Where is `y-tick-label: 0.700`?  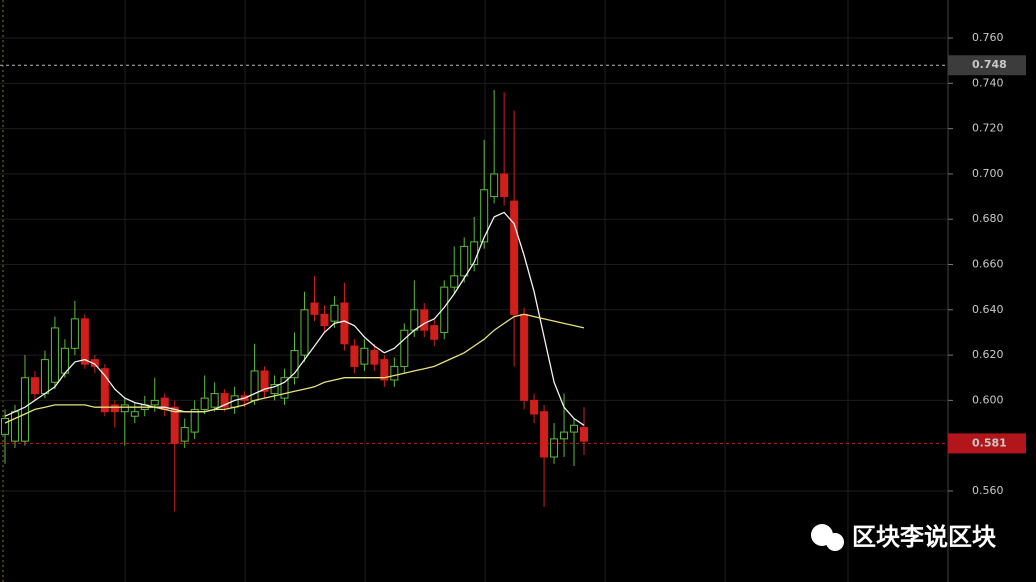
y-tick-label: 0.700 is located at coordinates (988, 173).